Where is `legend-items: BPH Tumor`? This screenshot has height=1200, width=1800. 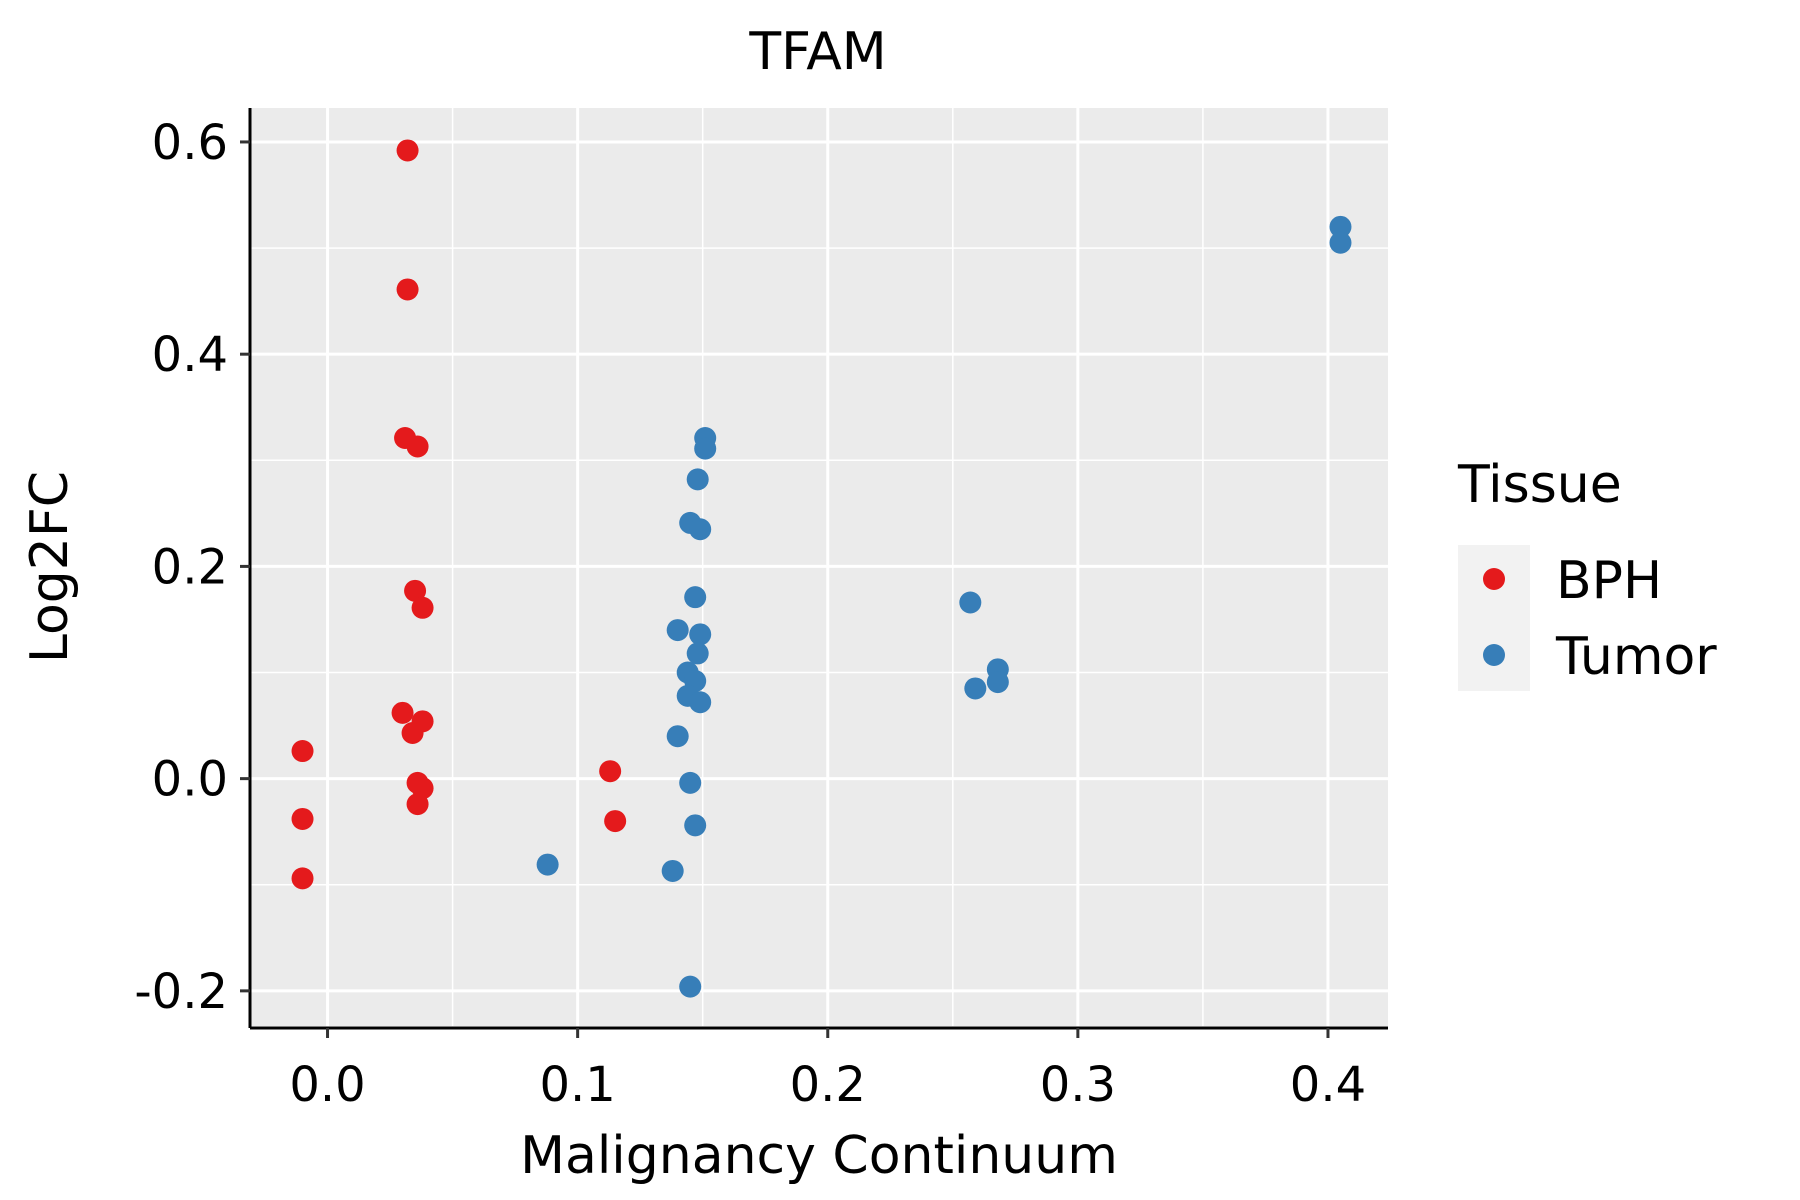
legend-items: BPH Tumor is located at coordinates (1600, 619).